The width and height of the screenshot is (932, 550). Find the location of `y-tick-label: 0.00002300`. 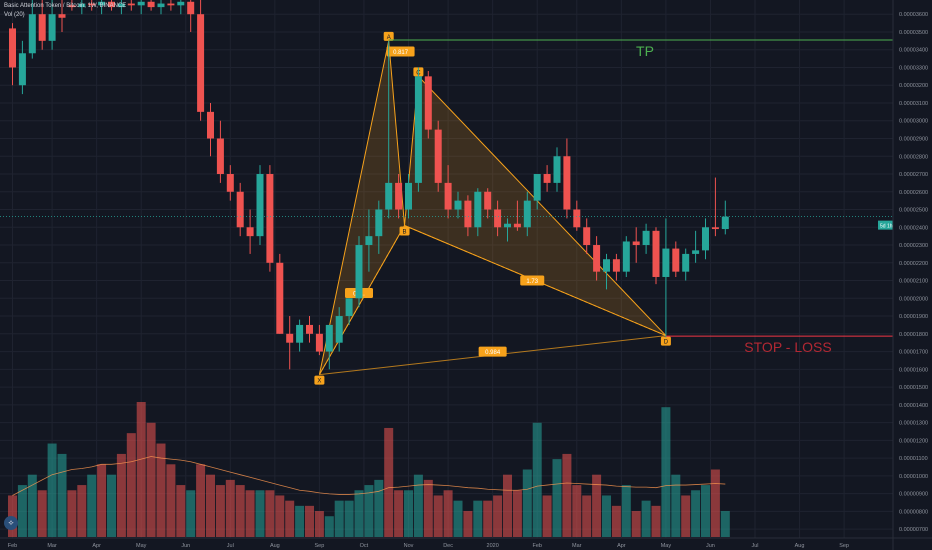

y-tick-label: 0.00002300 is located at coordinates (913, 246).